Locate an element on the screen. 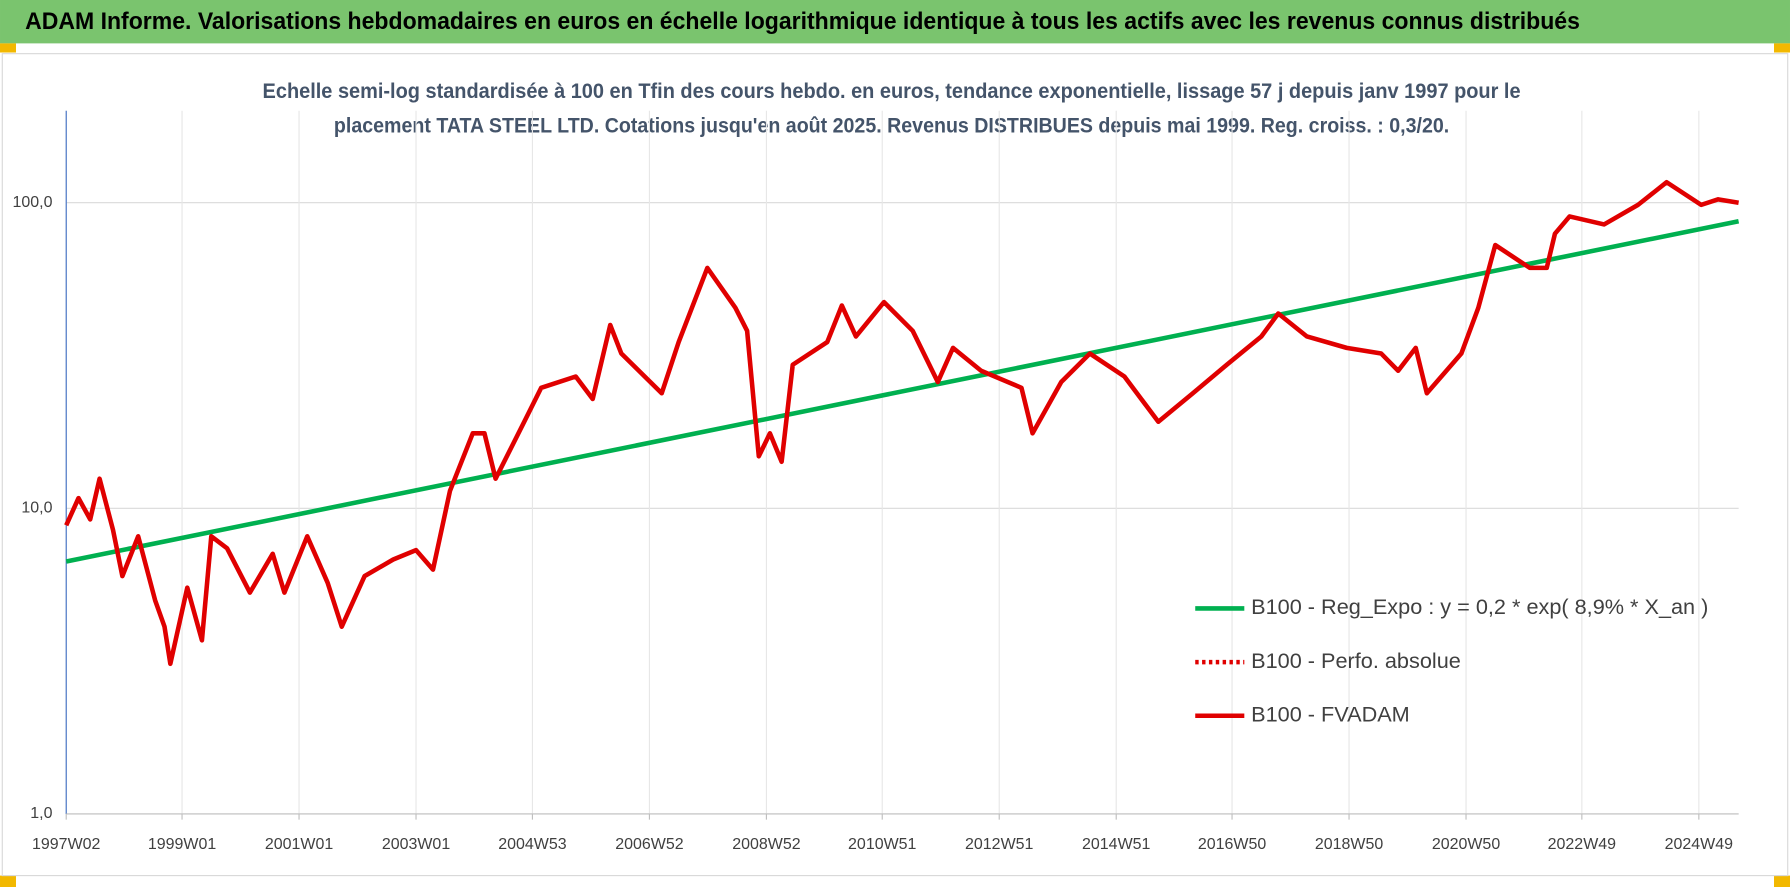  x-tick-label: 1997W02 is located at coordinates (66, 844).